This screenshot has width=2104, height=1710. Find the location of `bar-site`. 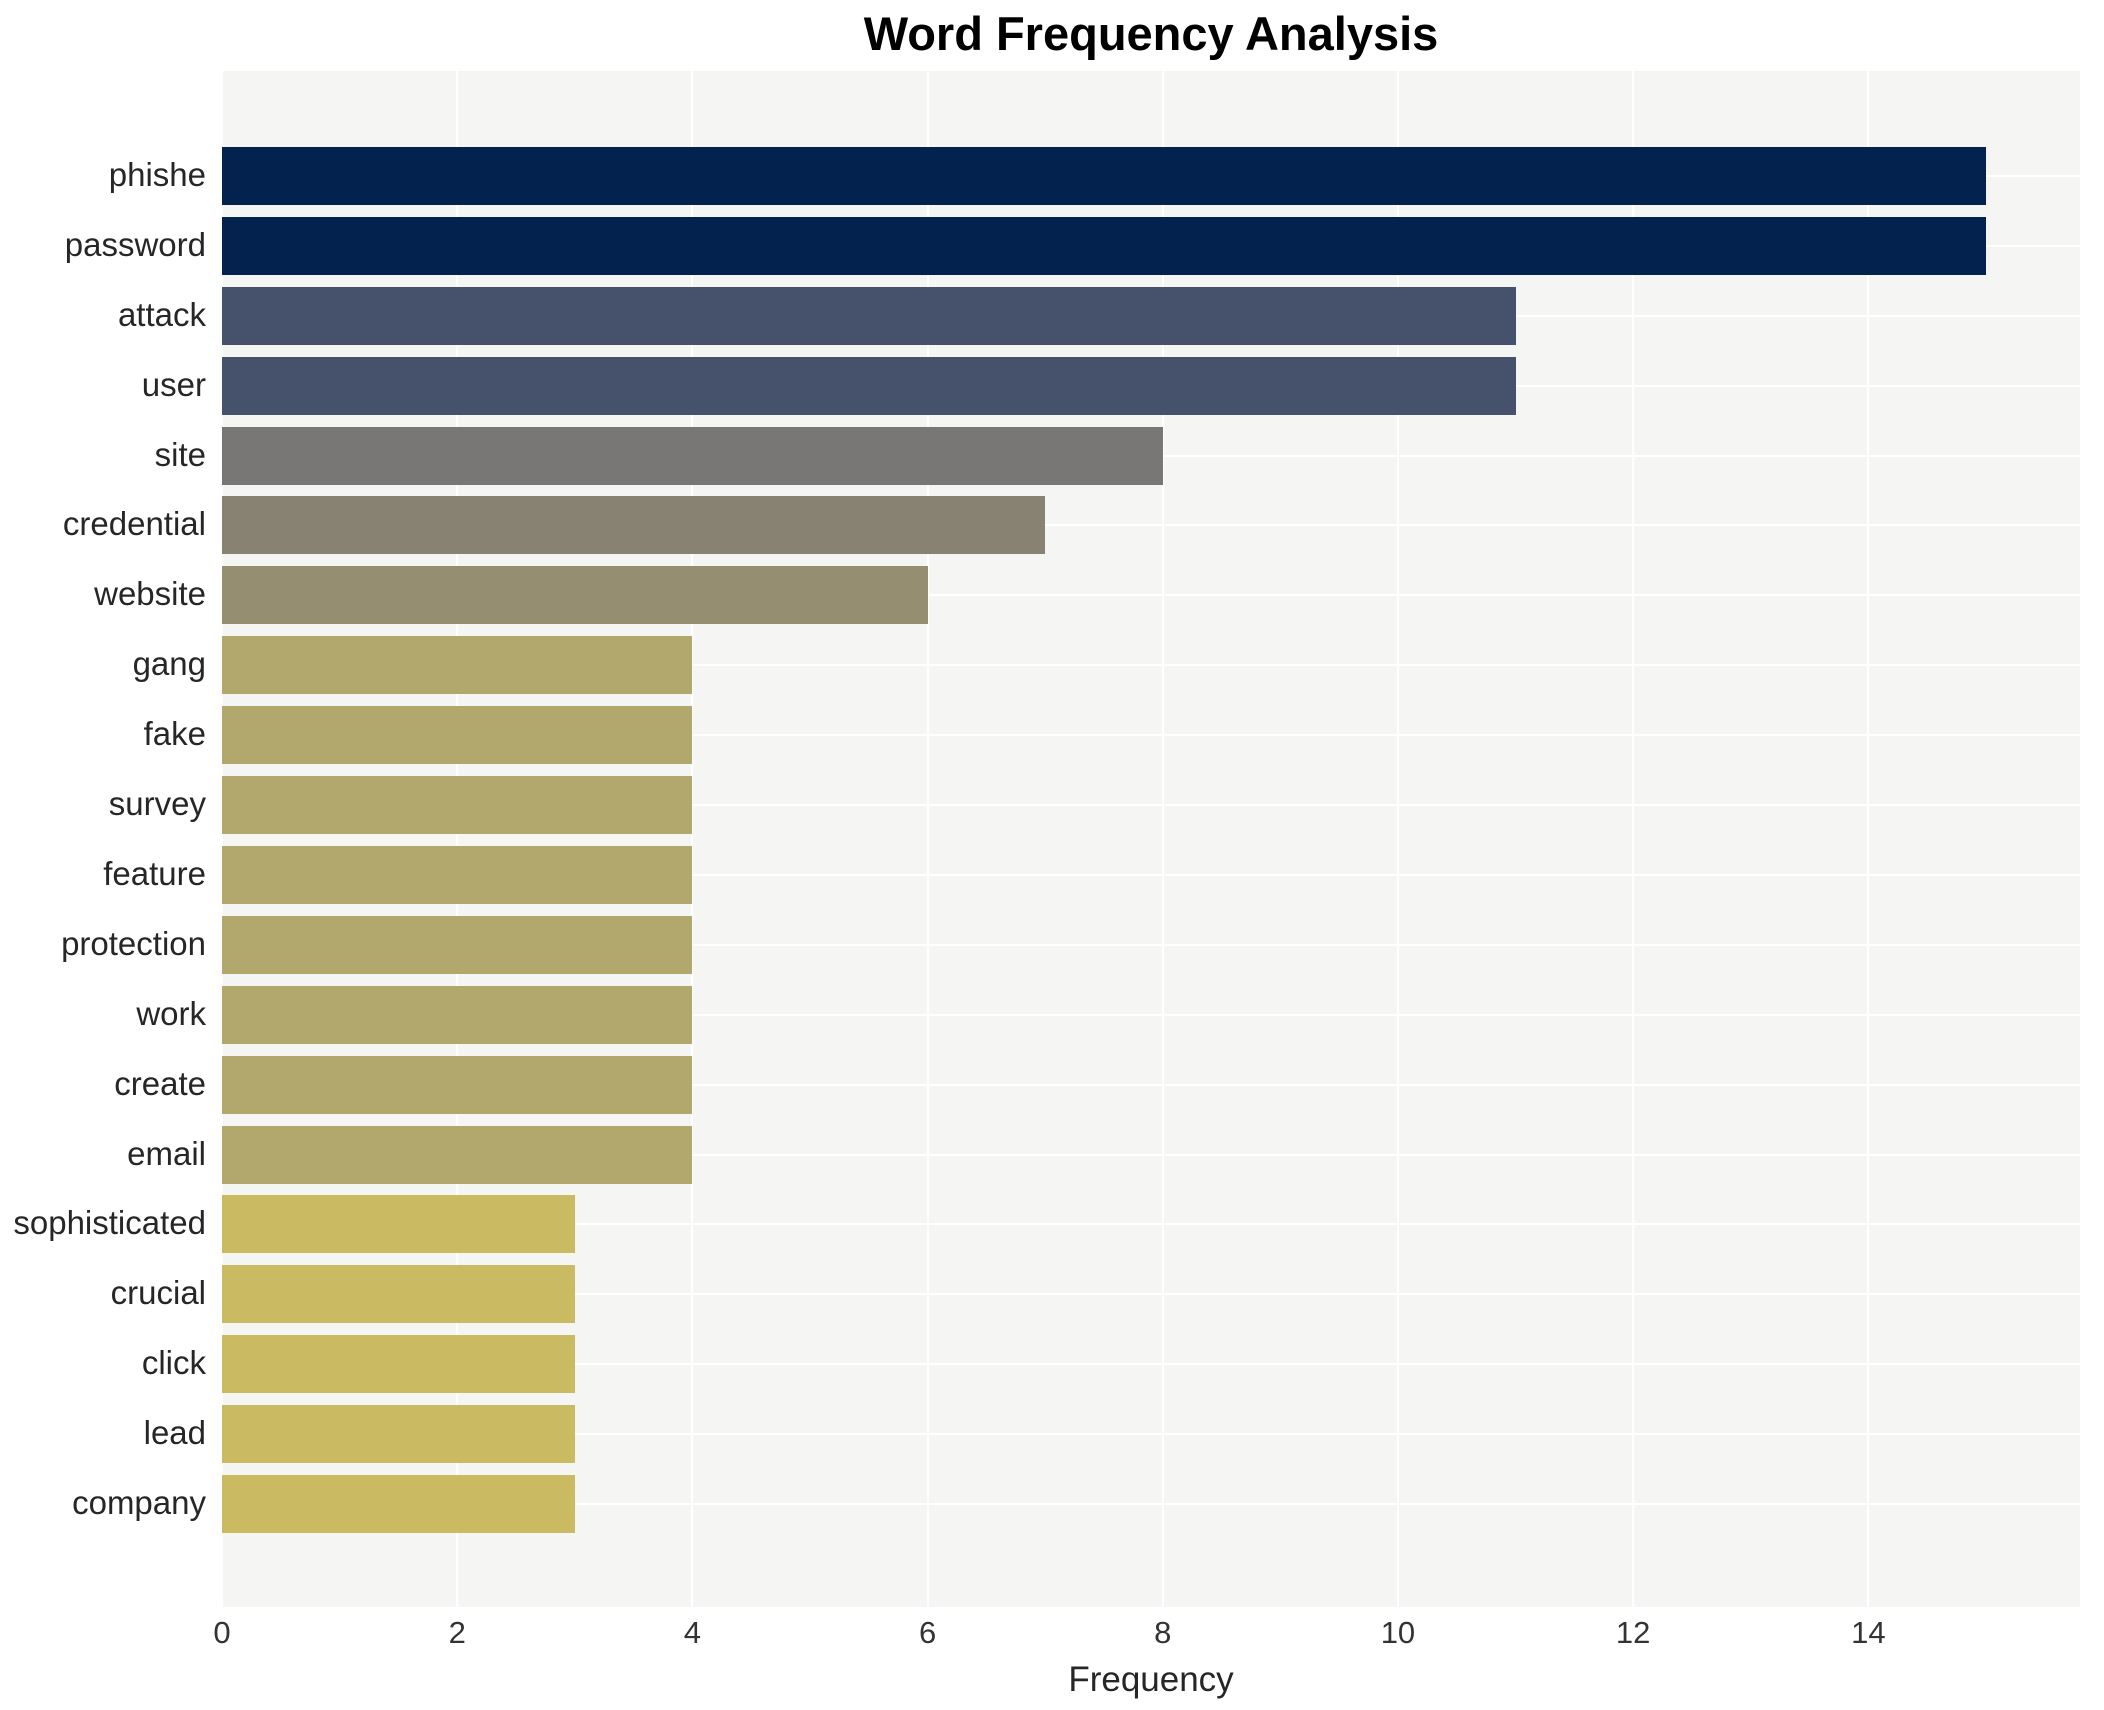

bar-site is located at coordinates (692, 455).